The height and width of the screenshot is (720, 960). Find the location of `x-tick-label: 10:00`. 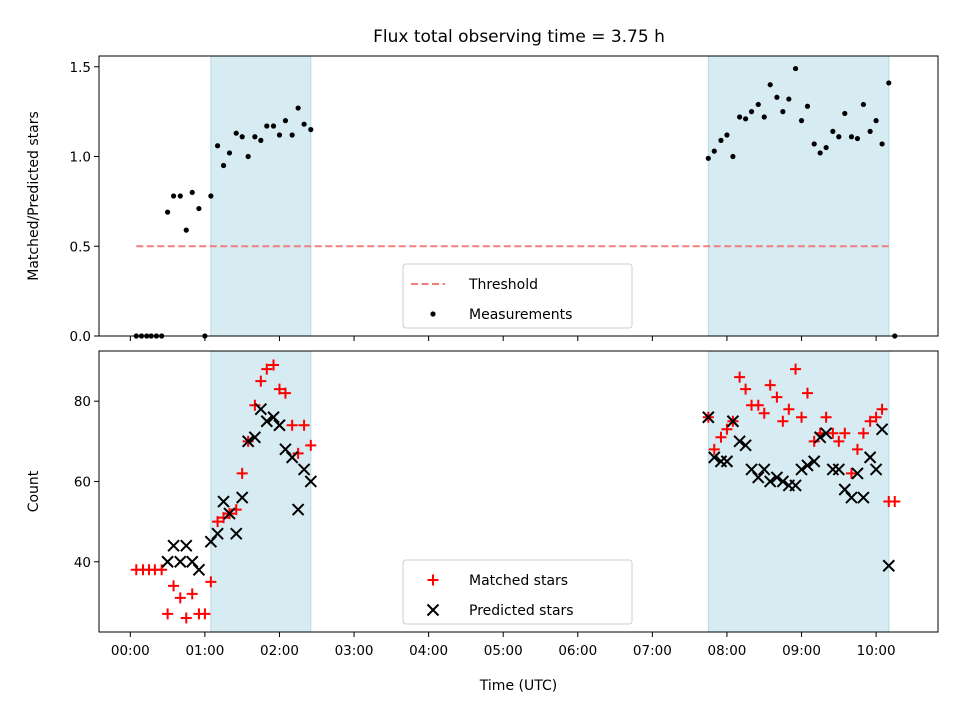

x-tick-label: 10:00 is located at coordinates (876, 651).